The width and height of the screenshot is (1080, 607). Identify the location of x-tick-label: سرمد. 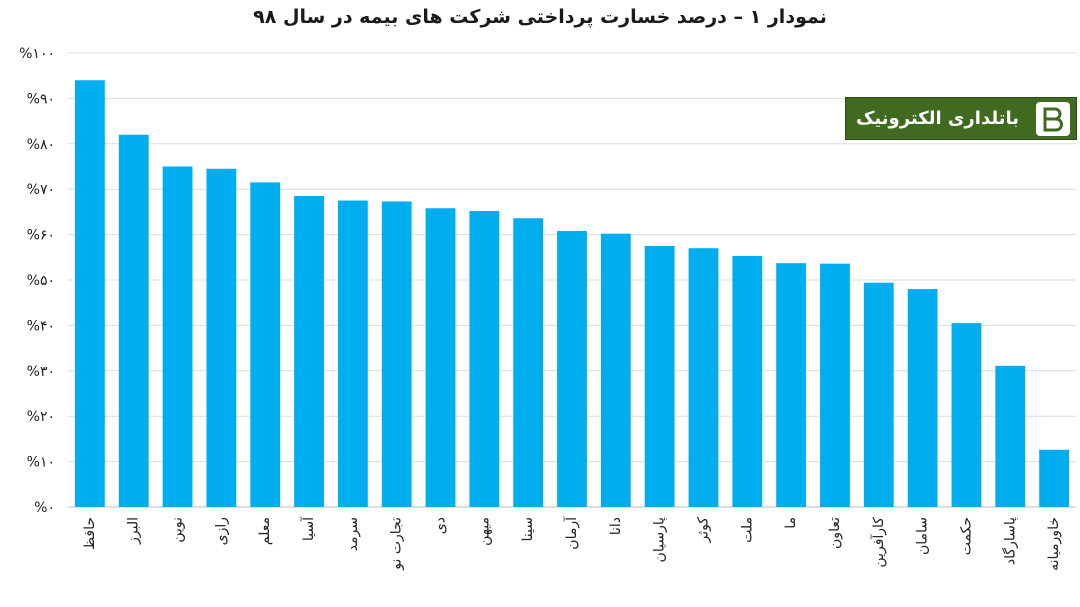
(353, 534).